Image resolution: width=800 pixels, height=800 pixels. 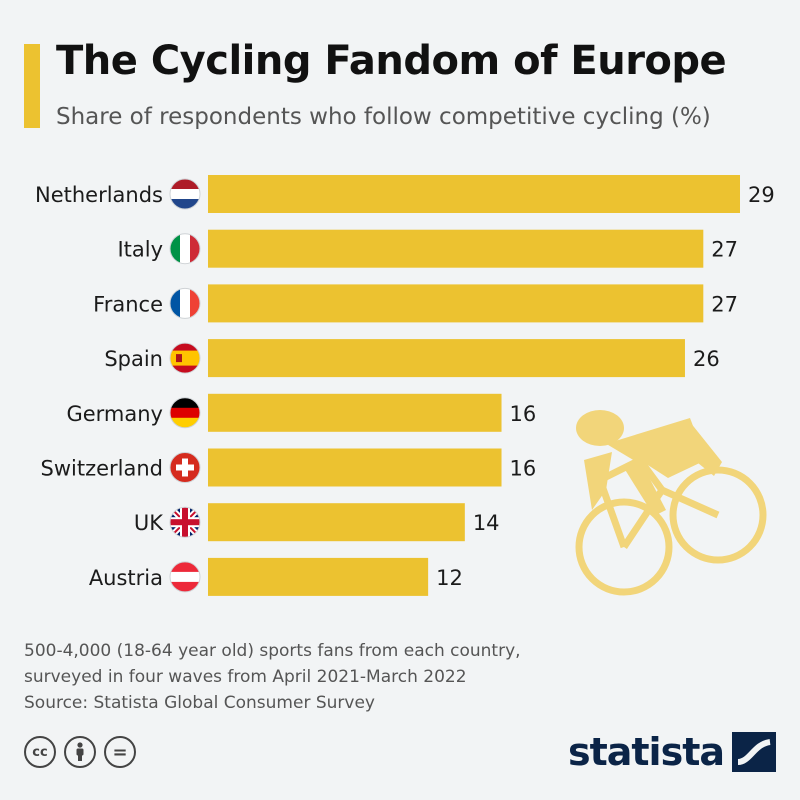 I want to click on bar-austria, so click(x=318, y=576).